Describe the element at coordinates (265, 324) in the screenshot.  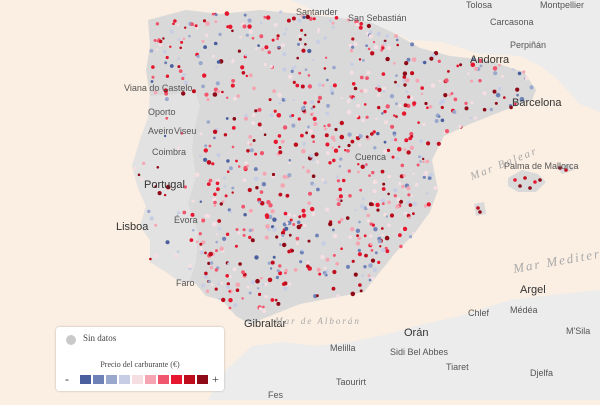
I see `place-label: Gibraltar` at that location.